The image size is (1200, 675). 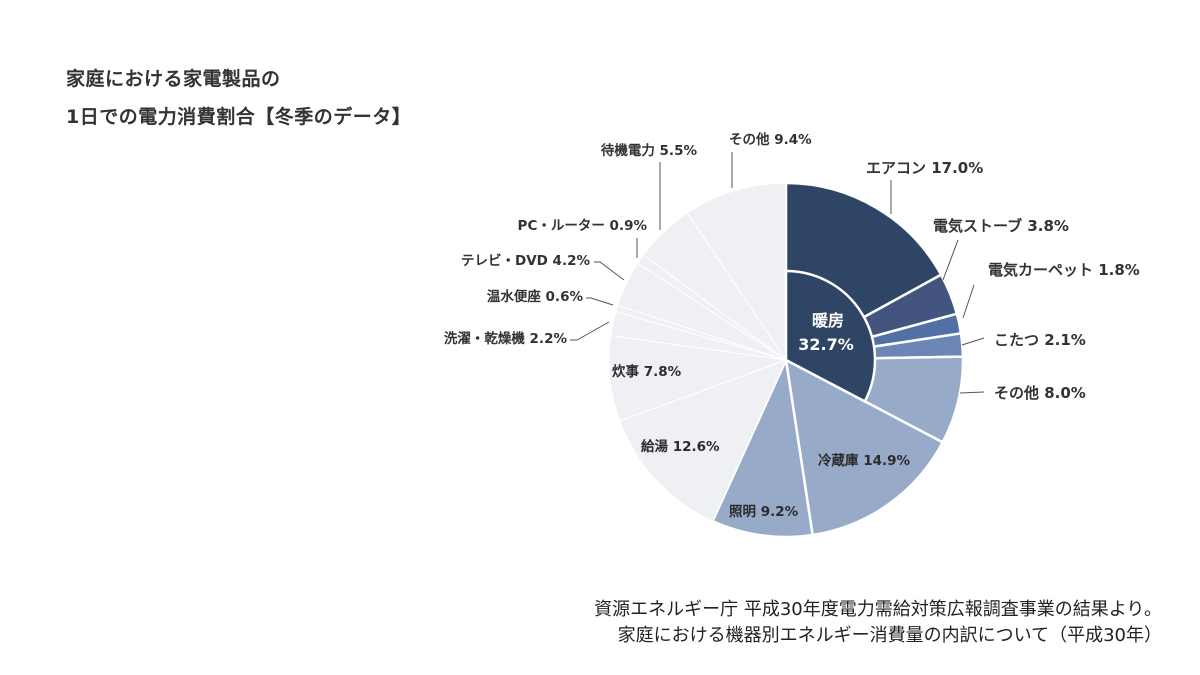 What do you see at coordinates (1040, 340) in the screenshot?
I see `label-kotatsu: こたつ 2.1%` at bounding box center [1040, 340].